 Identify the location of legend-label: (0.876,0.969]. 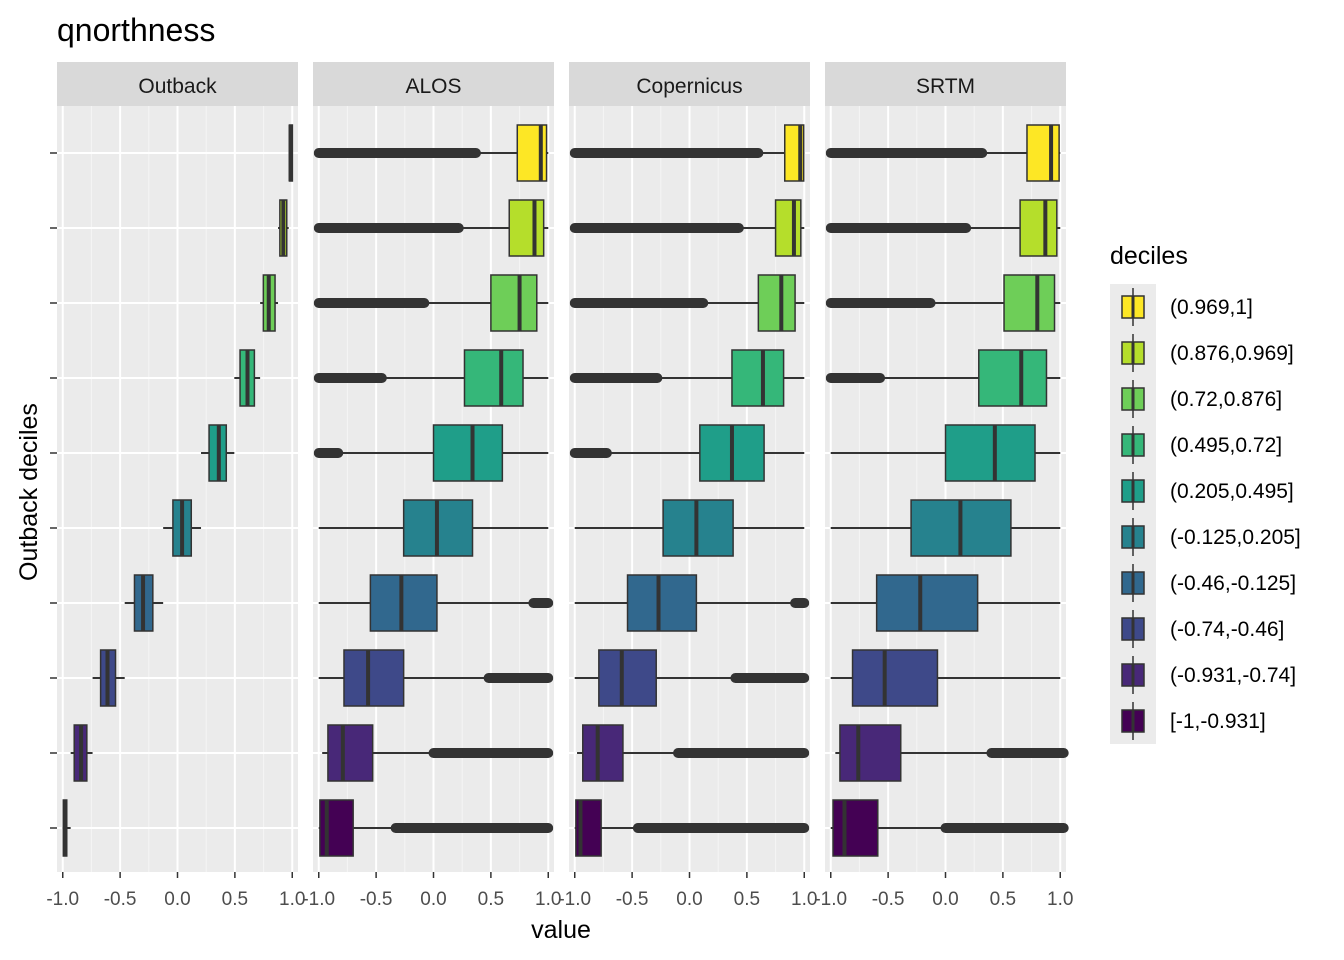
(1232, 353).